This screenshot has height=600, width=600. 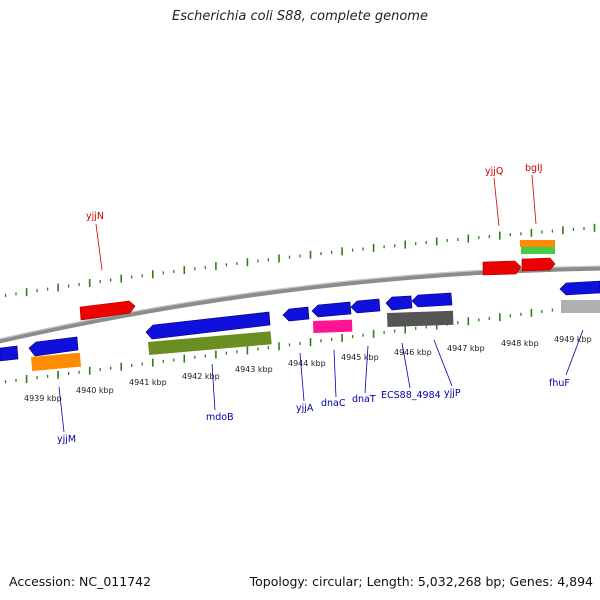 I want to click on gene-yjjM, so click(x=53, y=346).